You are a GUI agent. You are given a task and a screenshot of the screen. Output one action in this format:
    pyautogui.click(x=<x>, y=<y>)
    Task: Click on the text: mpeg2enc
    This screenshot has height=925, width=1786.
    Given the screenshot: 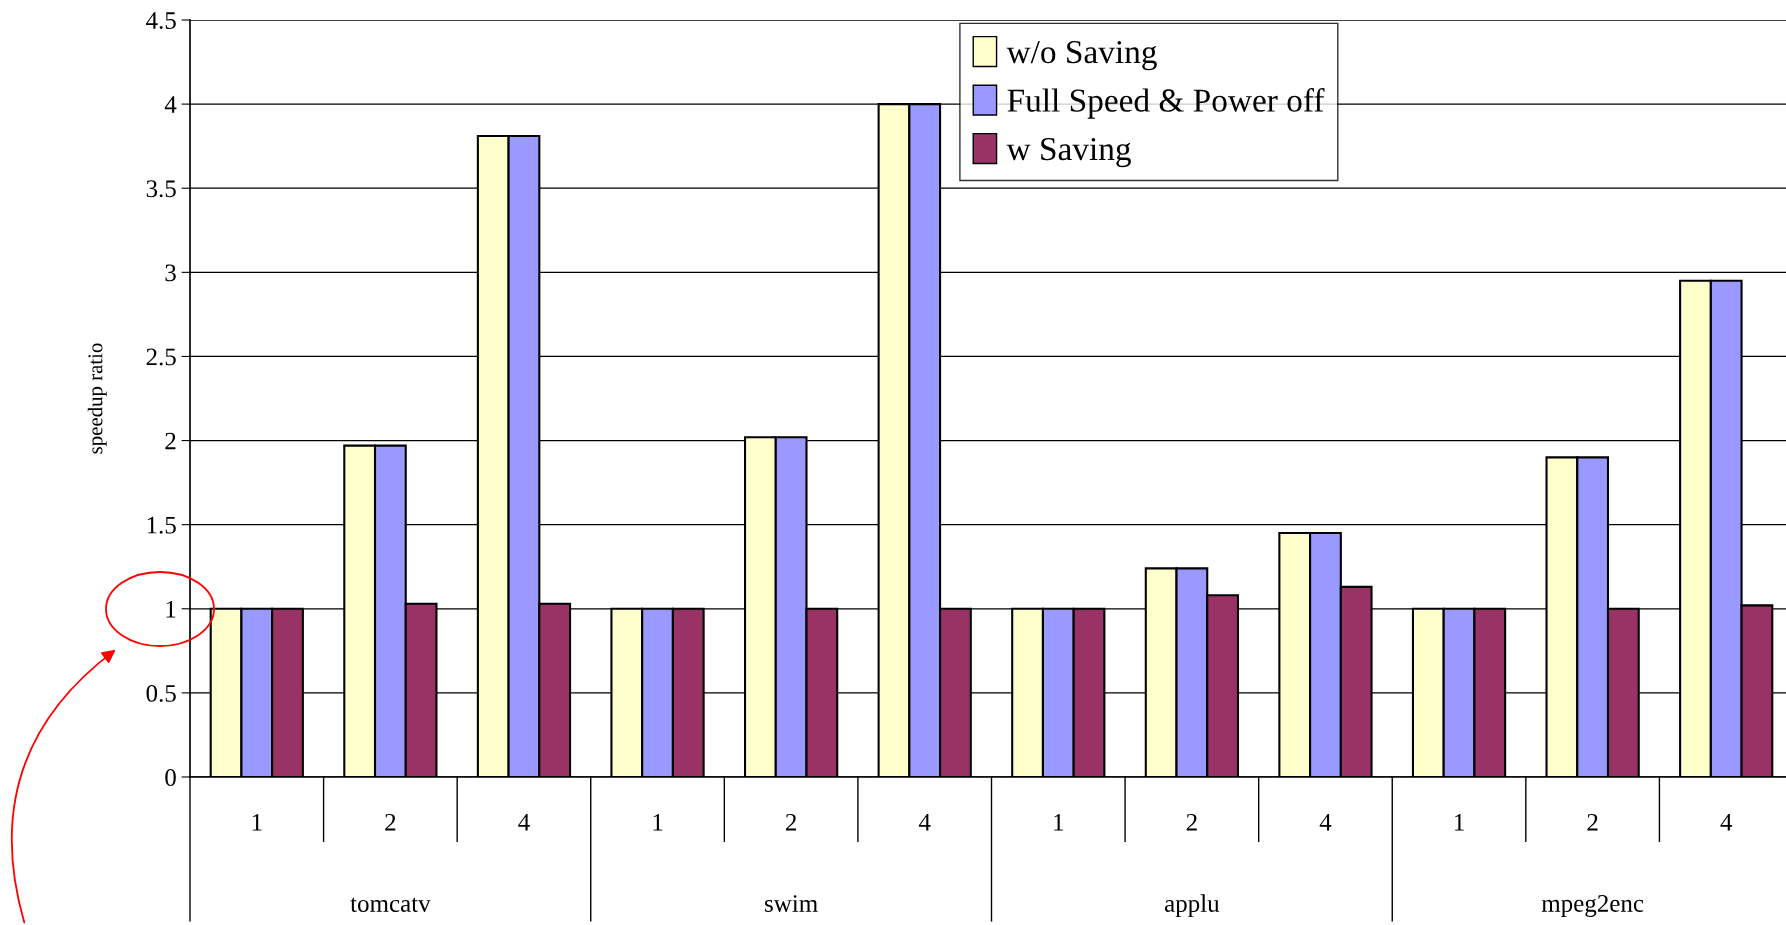 What is the action you would take?
    pyautogui.click(x=1592, y=906)
    